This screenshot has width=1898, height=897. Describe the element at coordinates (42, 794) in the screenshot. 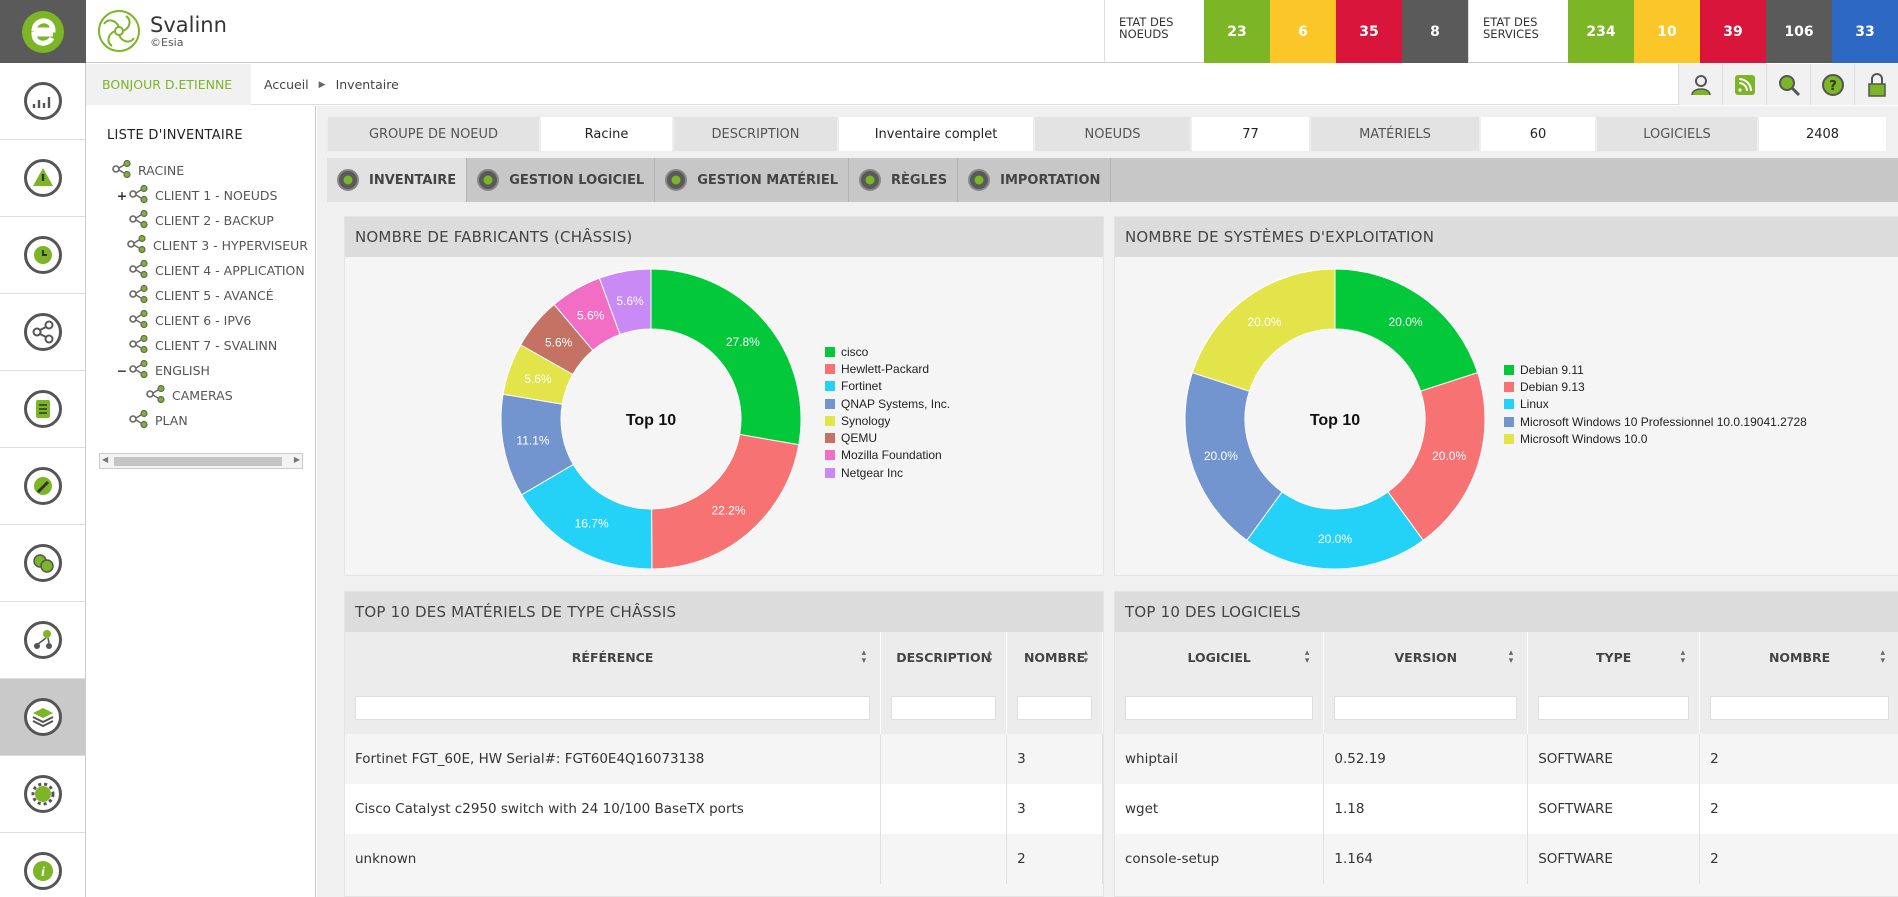

I see `nav-settings` at that location.